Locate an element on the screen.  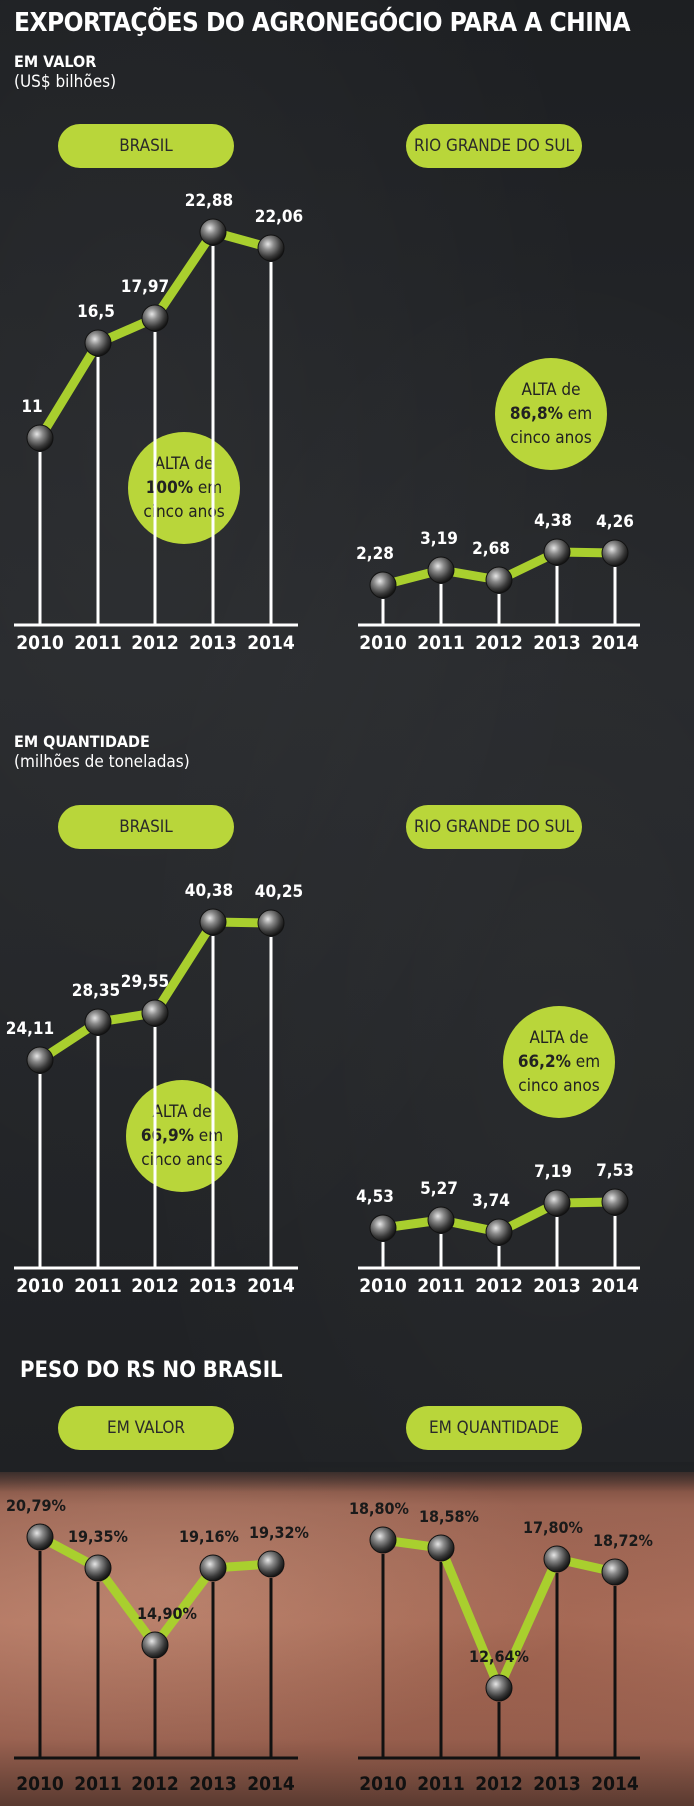
valor_rs-point-2010 is located at coordinates (383, 585).